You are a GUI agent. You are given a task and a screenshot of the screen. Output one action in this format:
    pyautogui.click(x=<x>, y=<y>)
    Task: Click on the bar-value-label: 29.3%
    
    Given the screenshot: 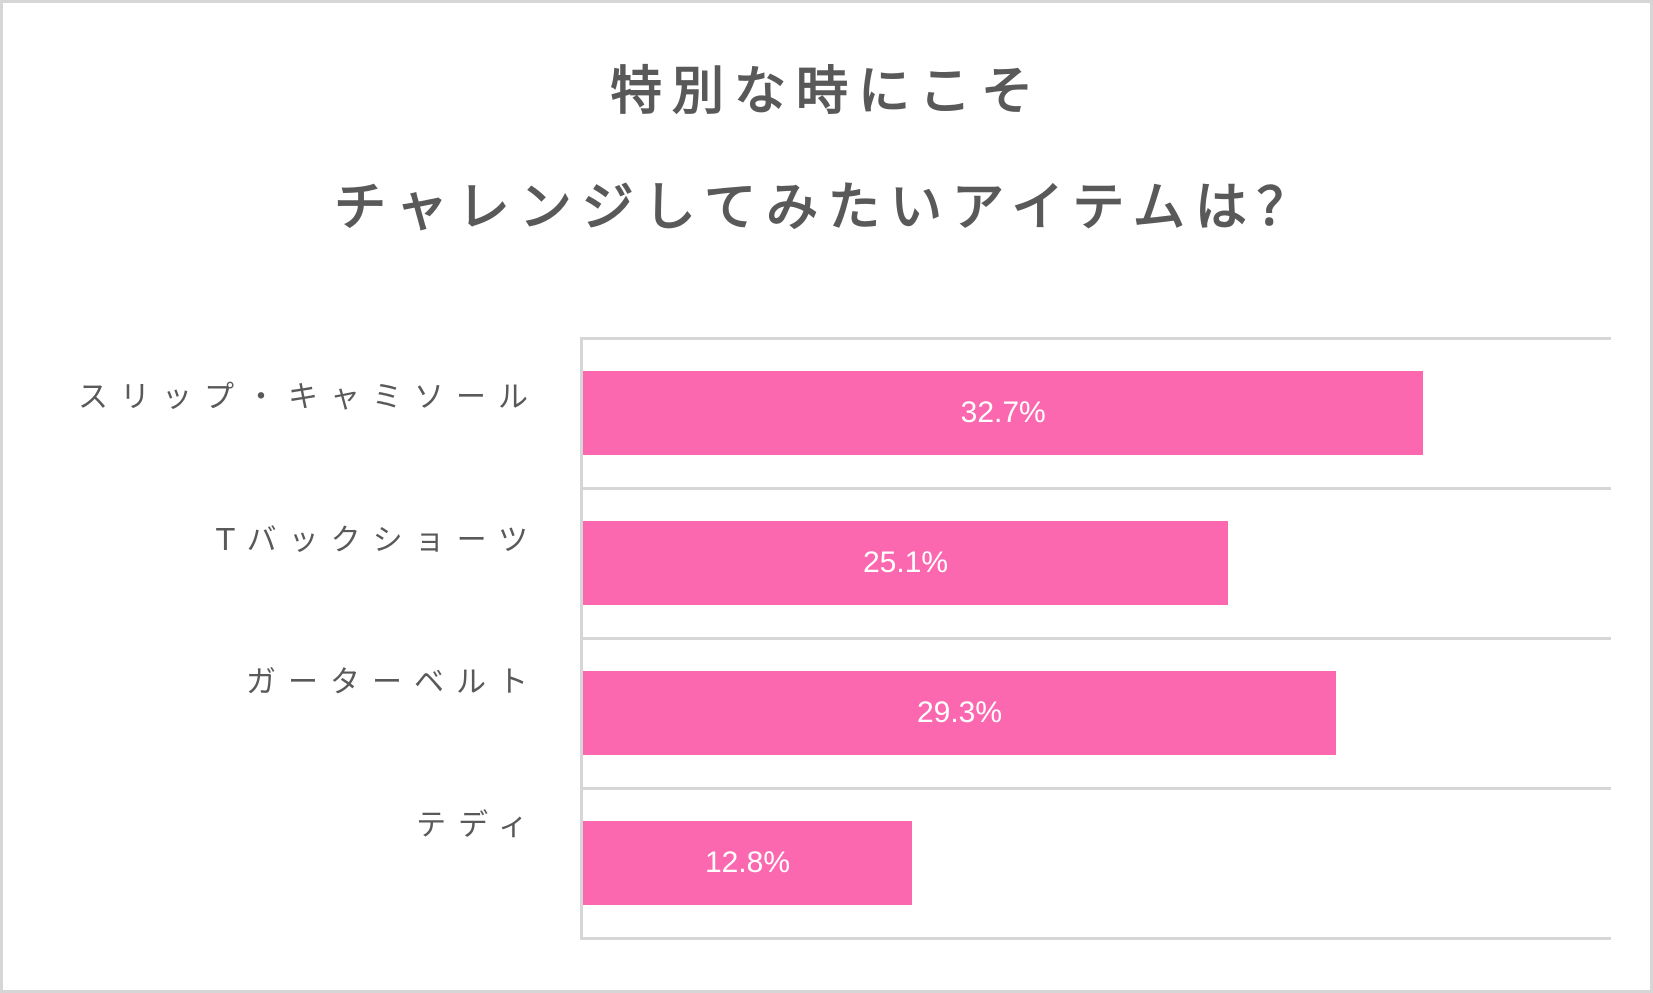 What is the action you would take?
    pyautogui.click(x=959, y=712)
    